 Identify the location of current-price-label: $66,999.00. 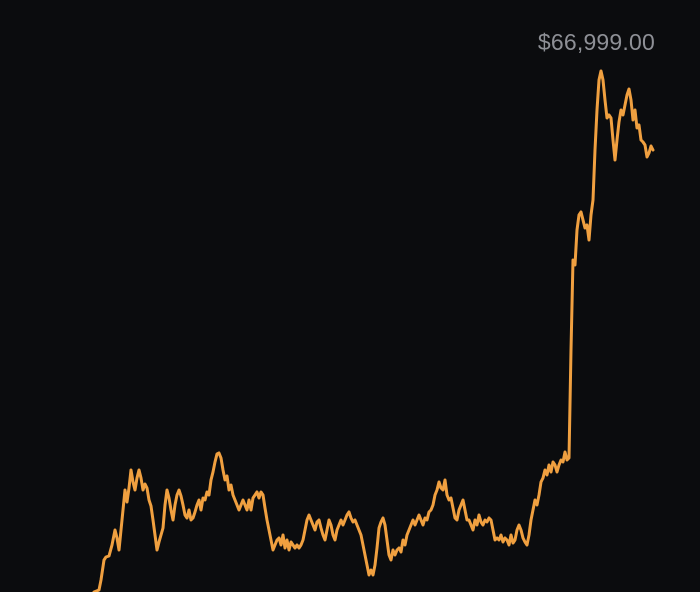
(596, 42).